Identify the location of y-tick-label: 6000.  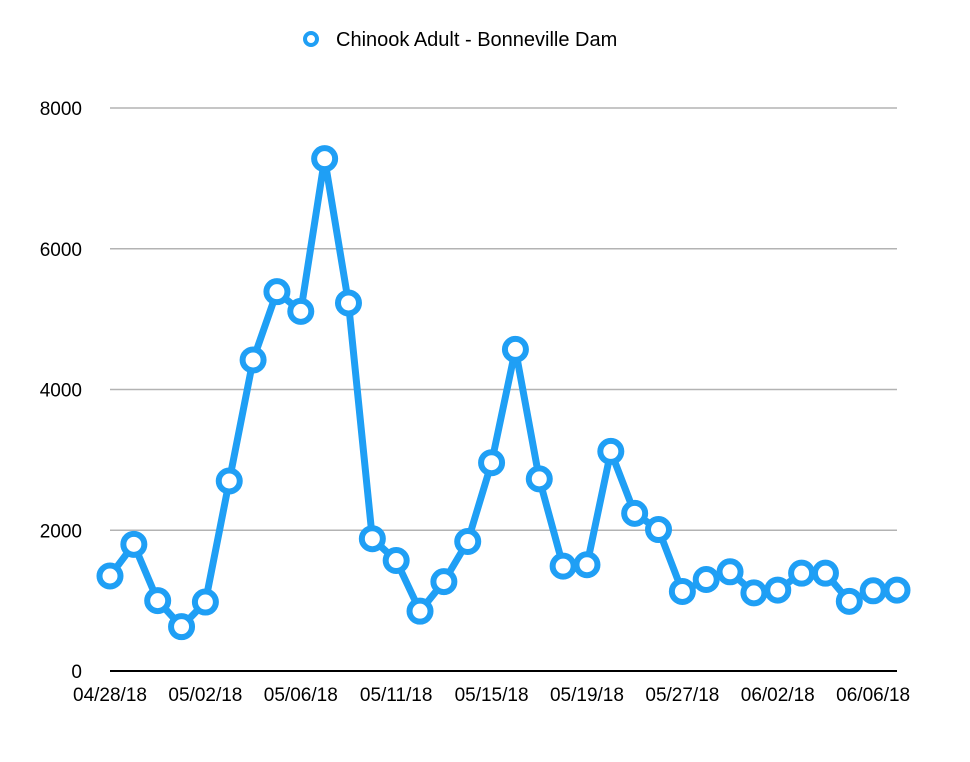
(61, 250).